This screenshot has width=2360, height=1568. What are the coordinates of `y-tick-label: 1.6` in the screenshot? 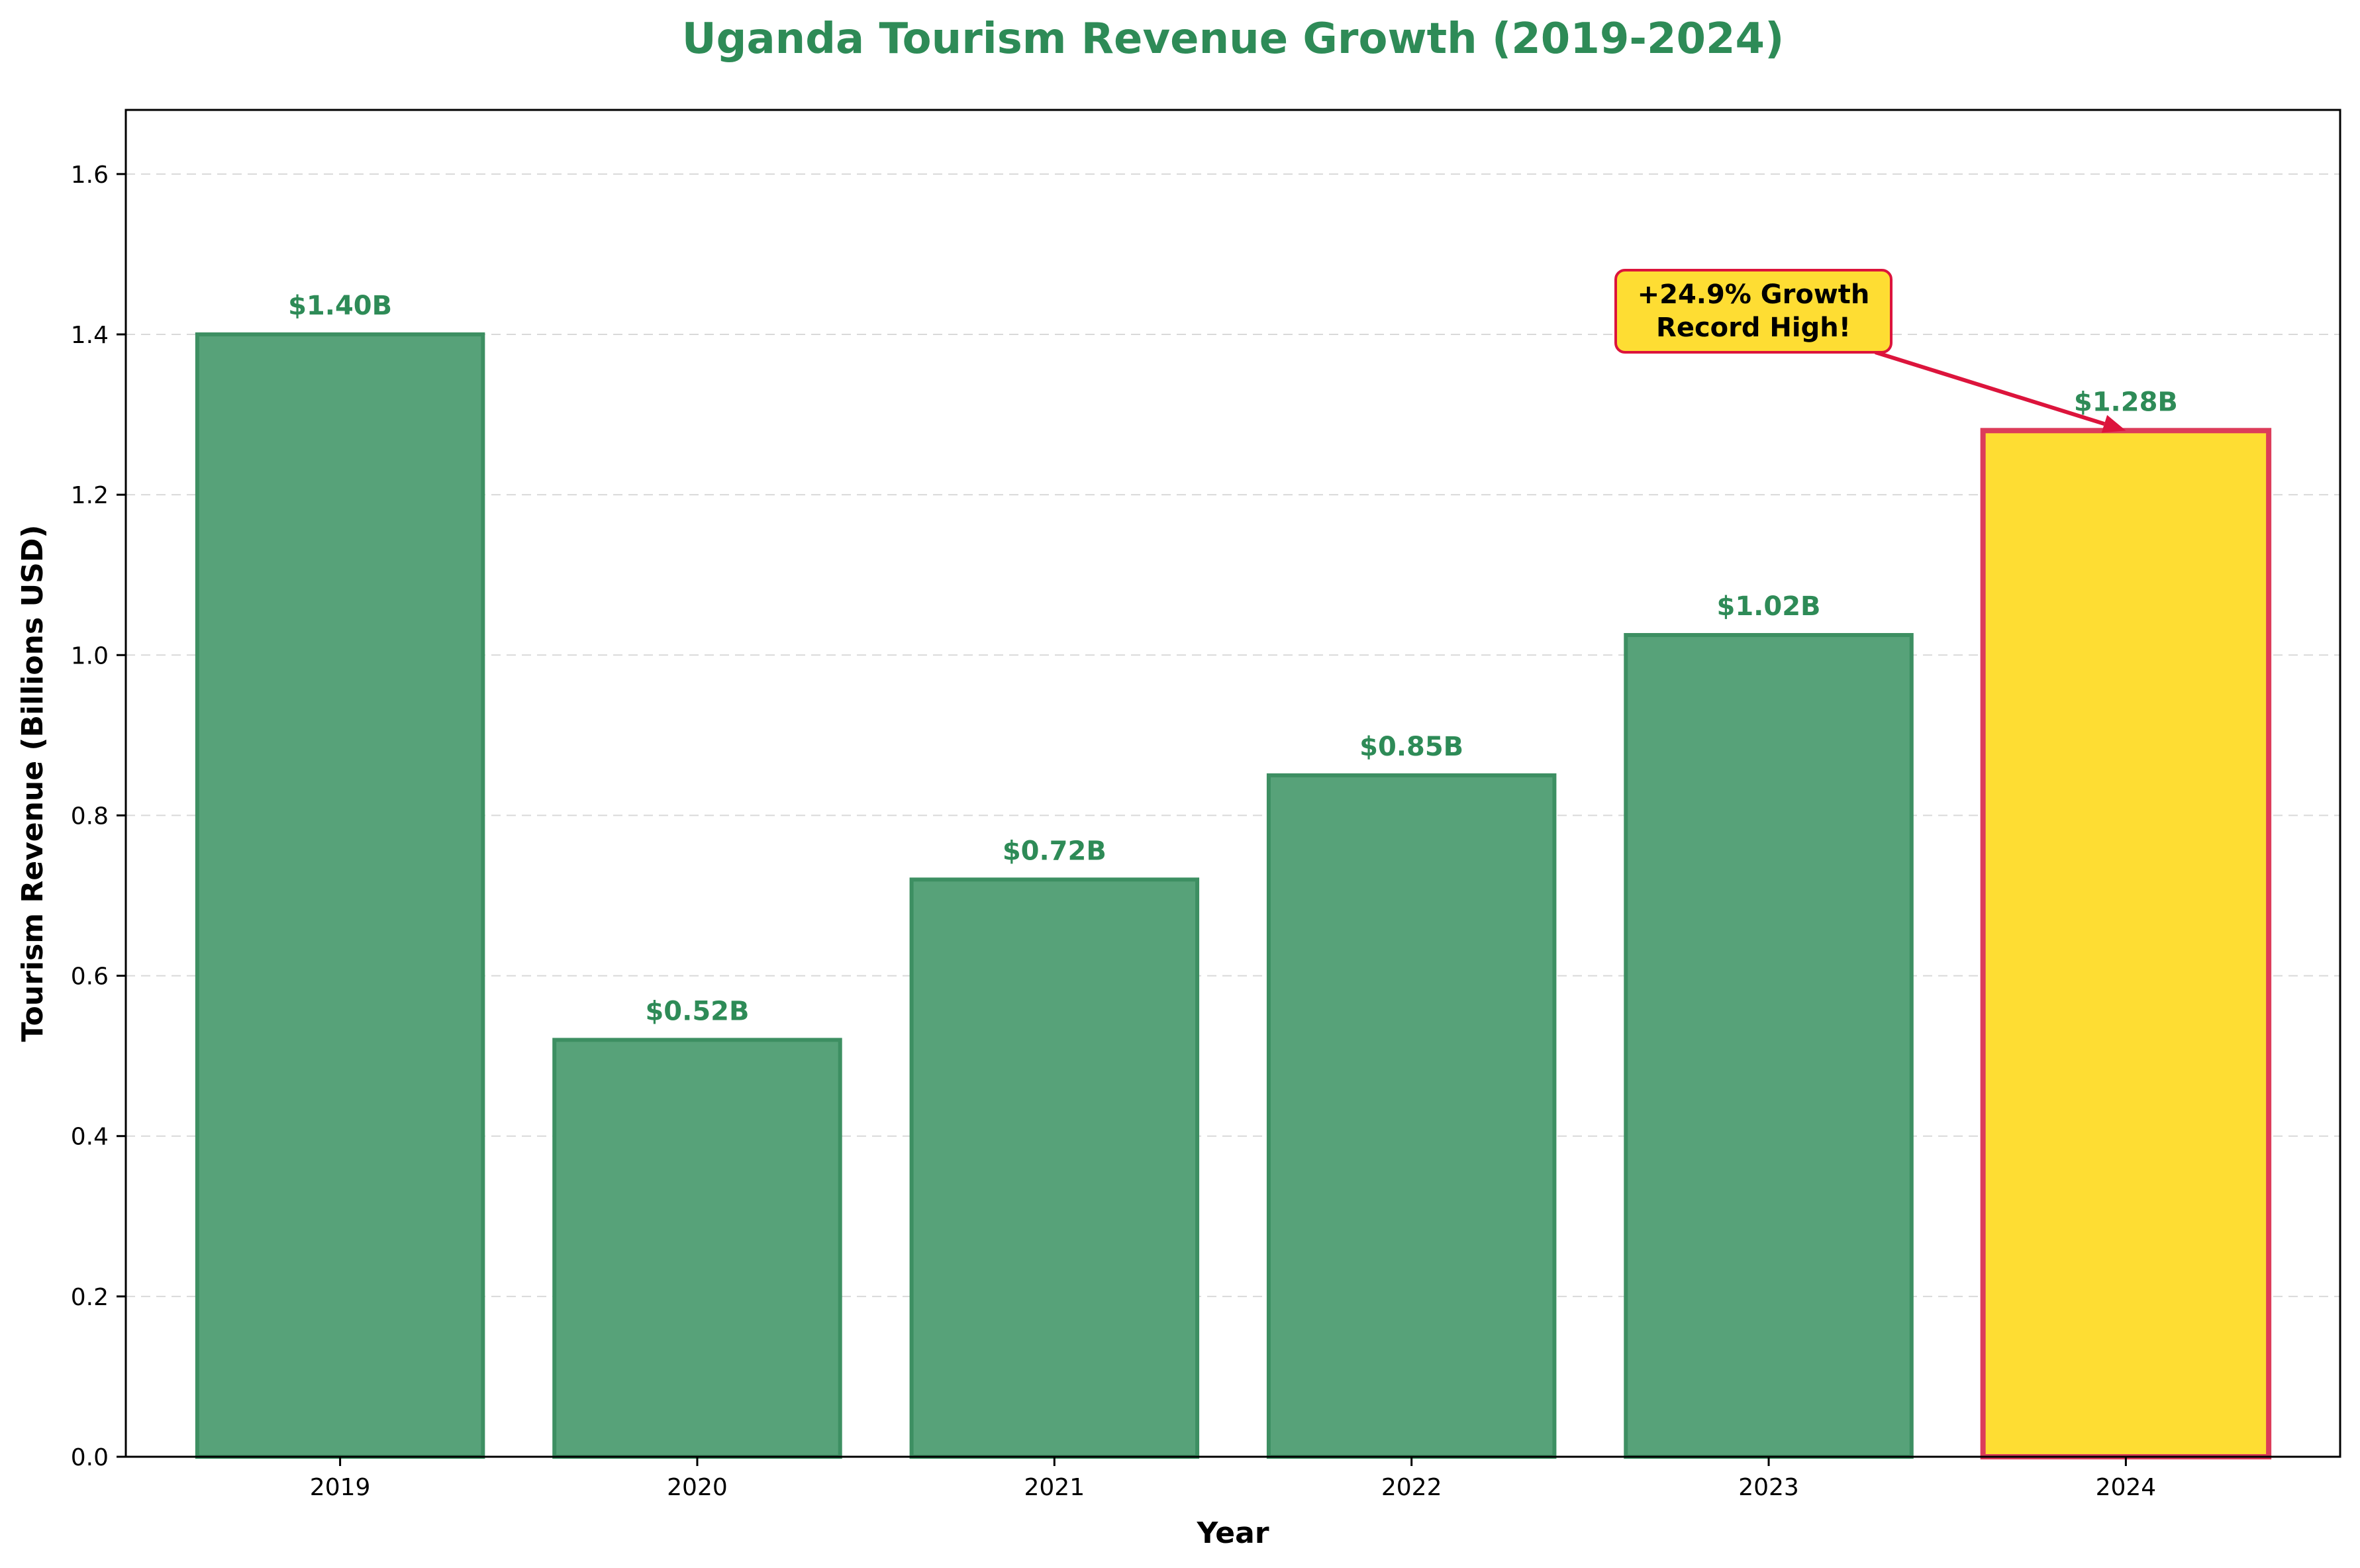 It's located at (90, 175).